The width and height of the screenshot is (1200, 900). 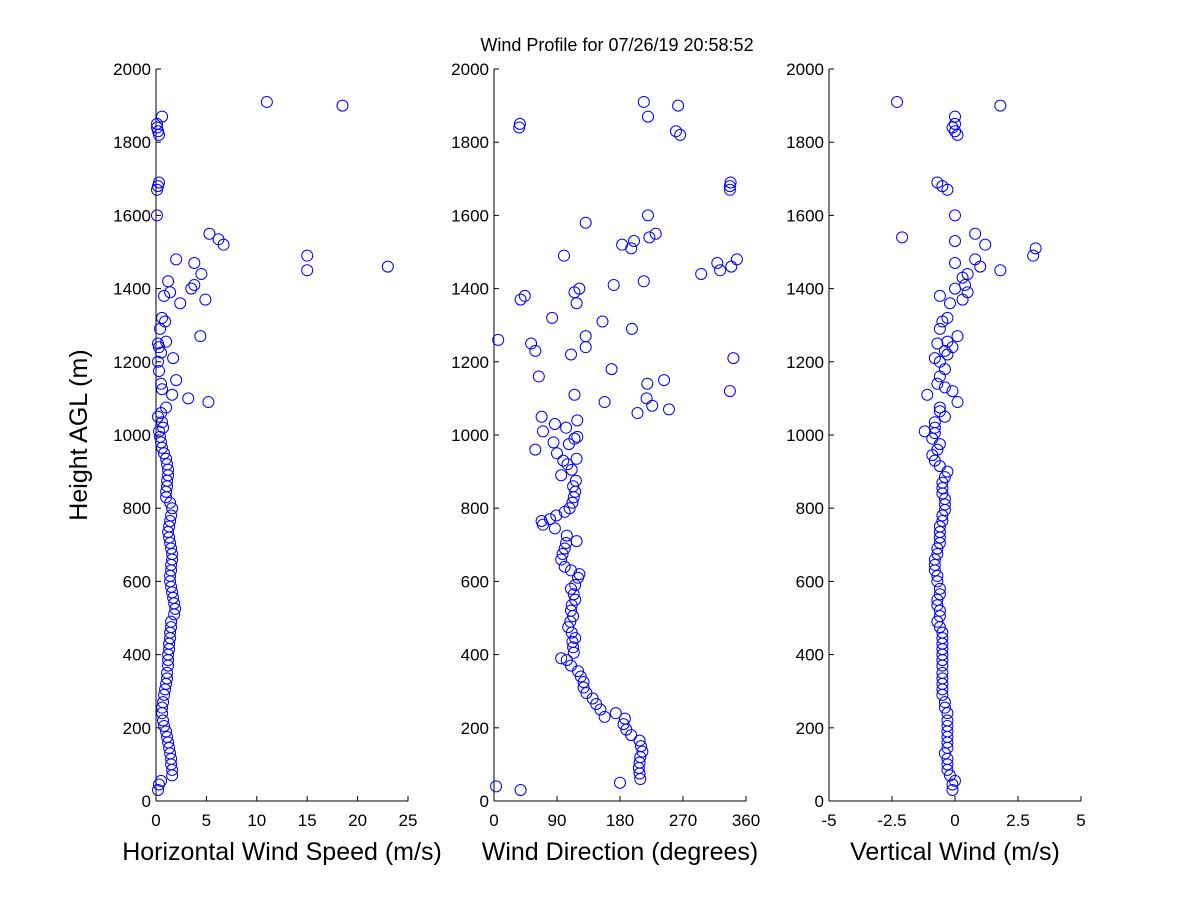 What do you see at coordinates (805, 289) in the screenshot?
I see `y-tick-label: 1400` at bounding box center [805, 289].